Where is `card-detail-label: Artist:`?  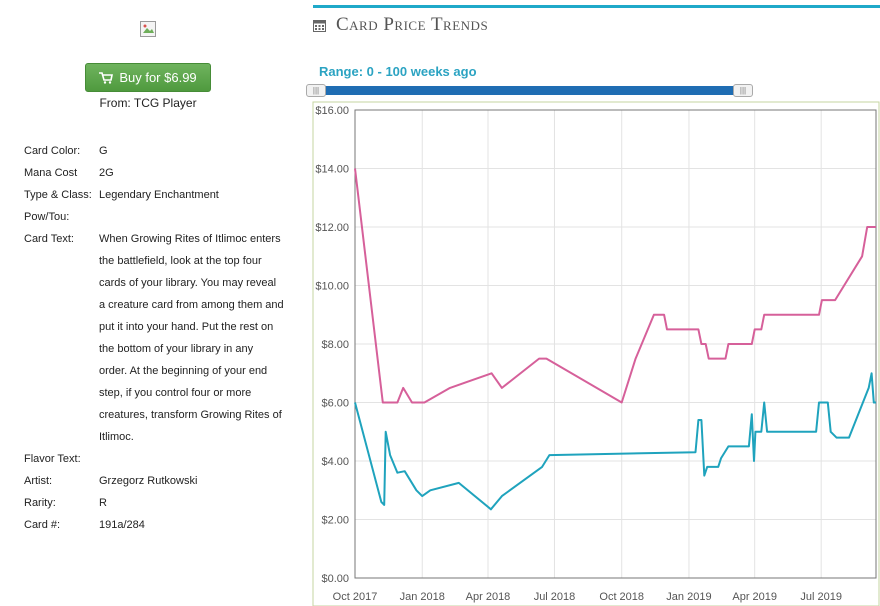
card-detail-label: Artist: is located at coordinates (38, 481).